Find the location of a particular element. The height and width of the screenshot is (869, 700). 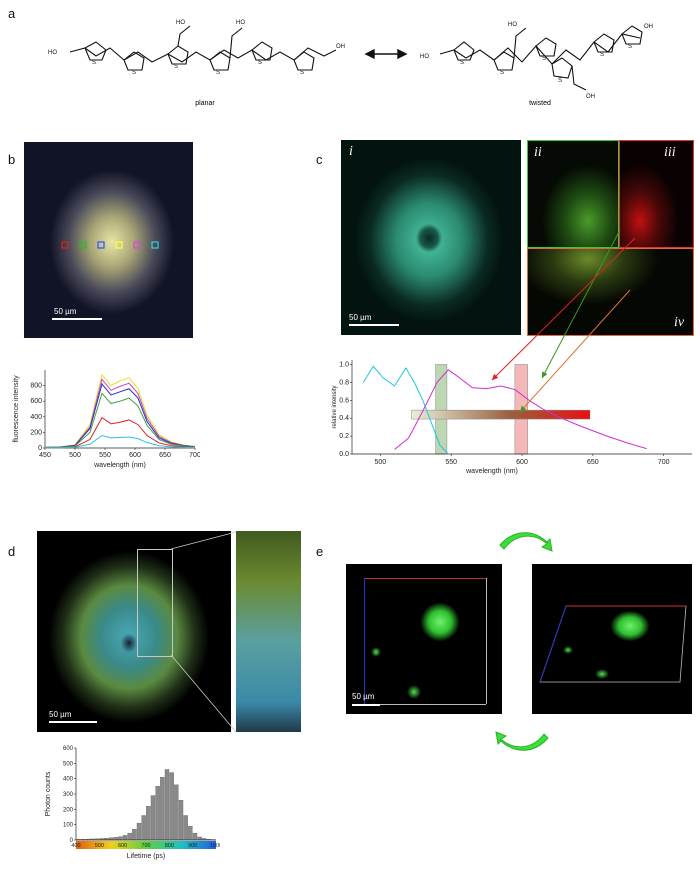

y-tick-label: 500 is located at coordinates (68, 764).